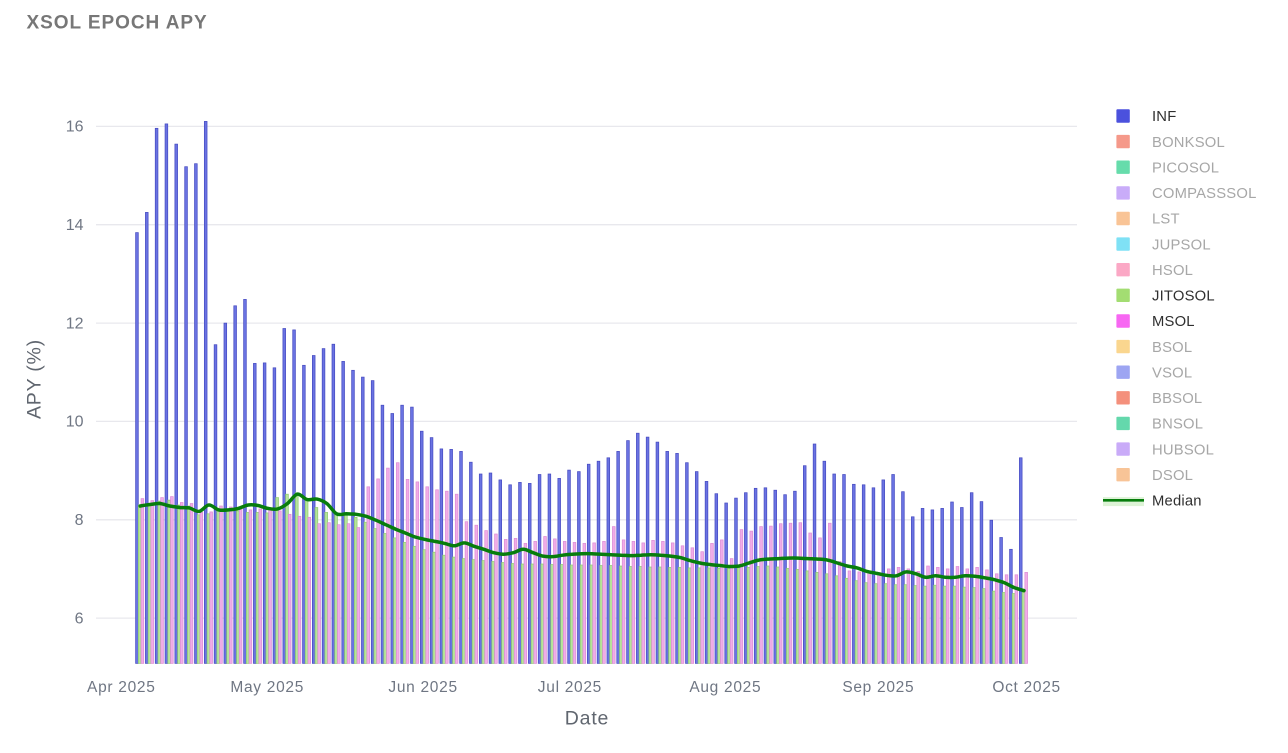  I want to click on svg-text: XSOL EPOCH APY, so click(117, 23).